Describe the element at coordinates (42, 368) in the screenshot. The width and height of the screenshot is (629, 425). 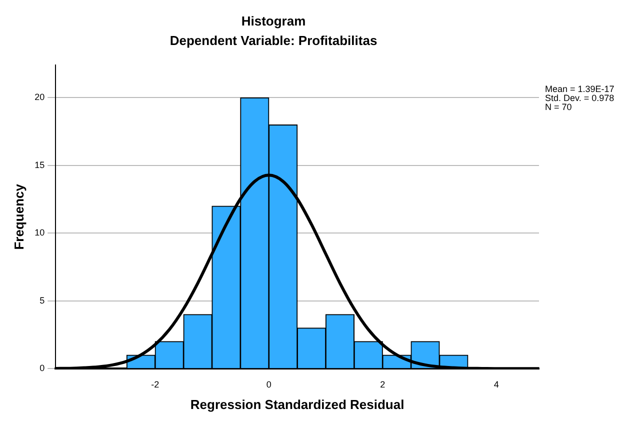
I see `y-tick-label: 0` at that location.